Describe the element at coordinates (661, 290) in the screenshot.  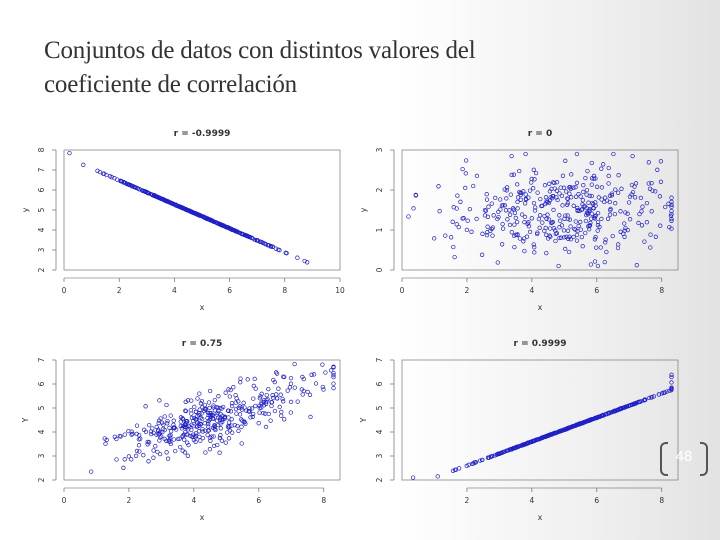
I see `x-tick-label: 8` at that location.